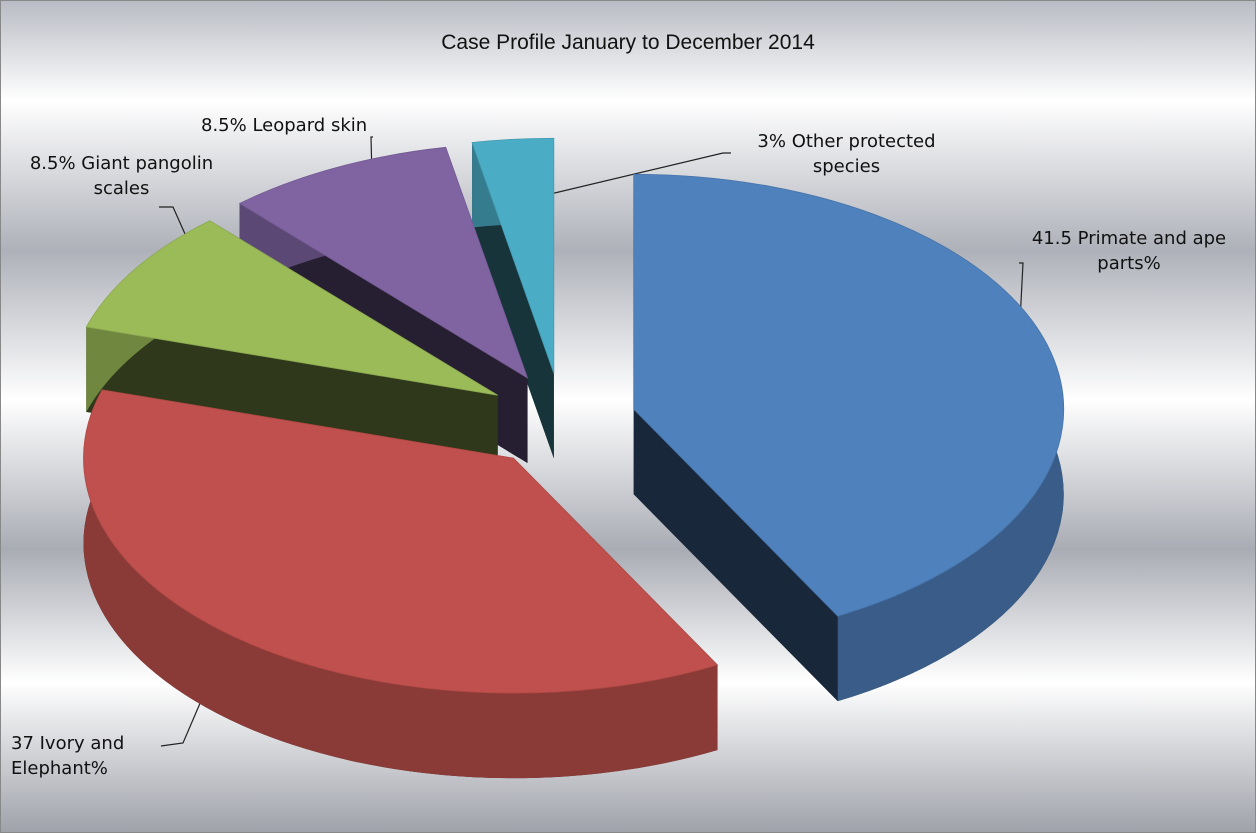 The height and width of the screenshot is (833, 1256). What do you see at coordinates (1129, 251) in the screenshot?
I see `data-label: 41.5 Primate and ape parts%` at bounding box center [1129, 251].